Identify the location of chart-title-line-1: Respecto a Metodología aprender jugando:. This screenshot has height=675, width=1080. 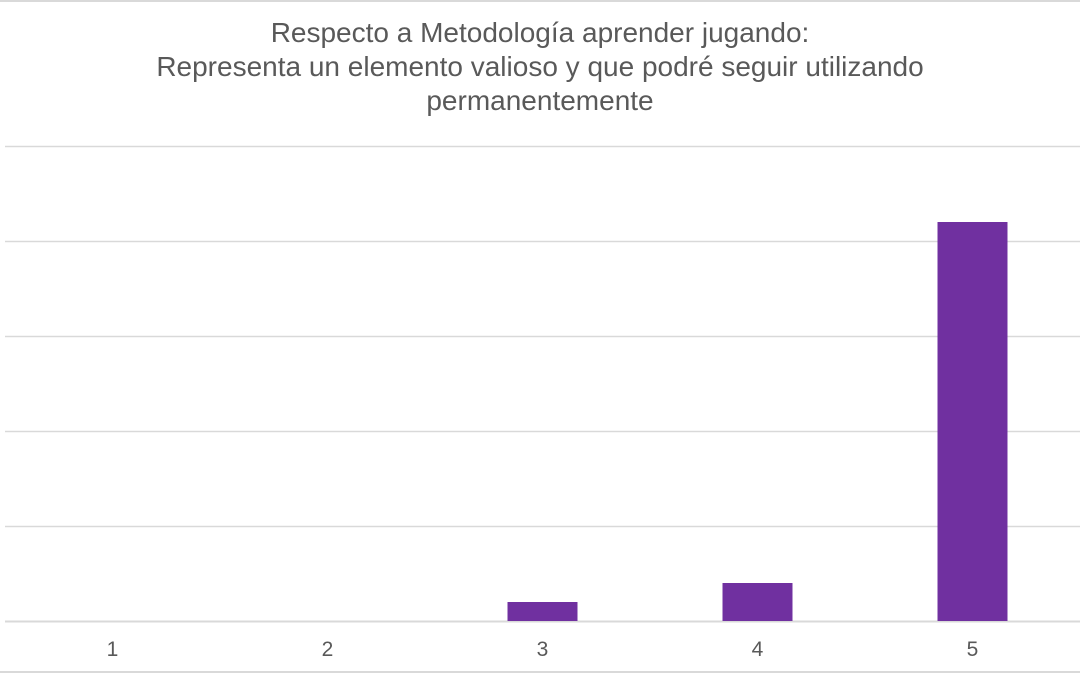
(540, 32).